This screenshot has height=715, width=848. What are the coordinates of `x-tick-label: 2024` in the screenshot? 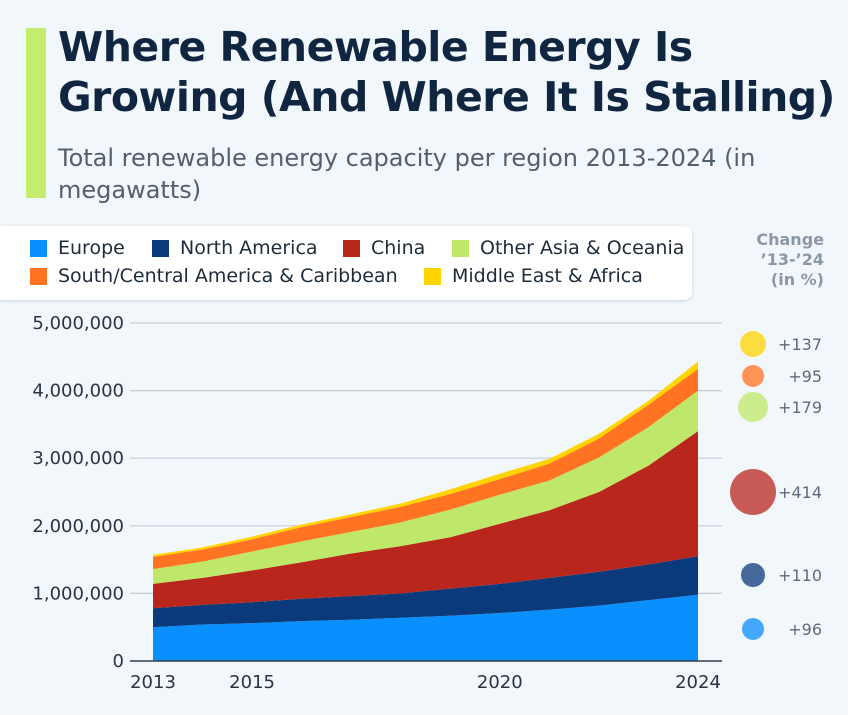 It's located at (698, 682).